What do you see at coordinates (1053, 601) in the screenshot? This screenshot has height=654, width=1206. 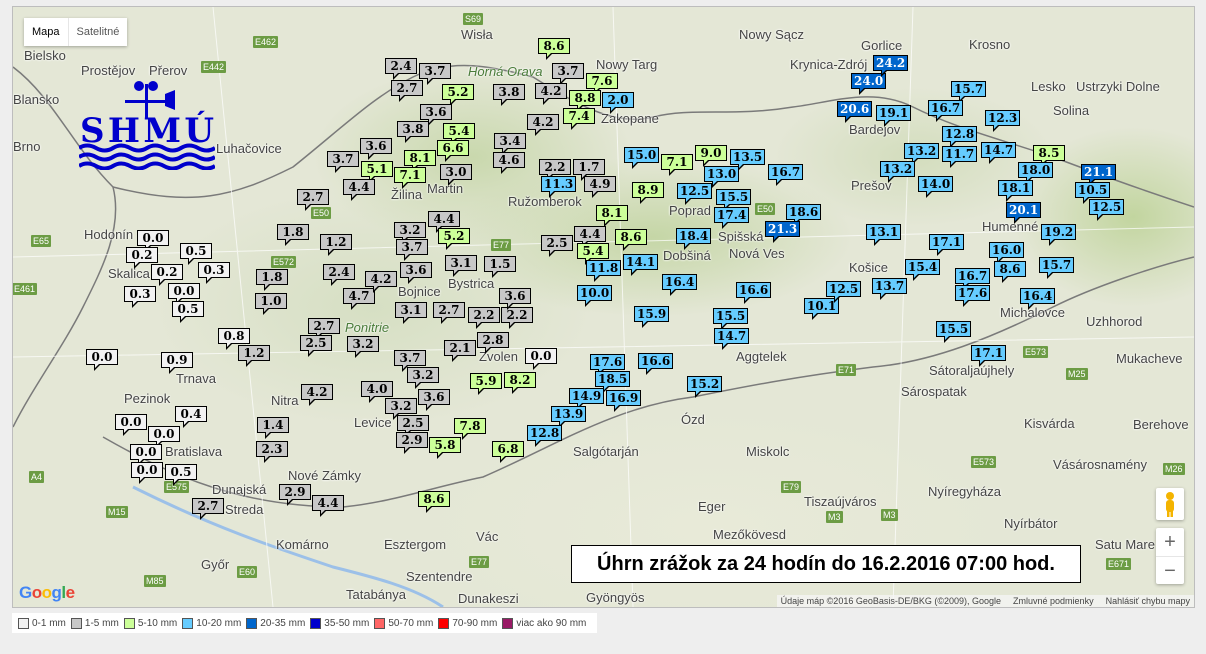 I see `terms-link: Zmluvné podmienky` at bounding box center [1053, 601].